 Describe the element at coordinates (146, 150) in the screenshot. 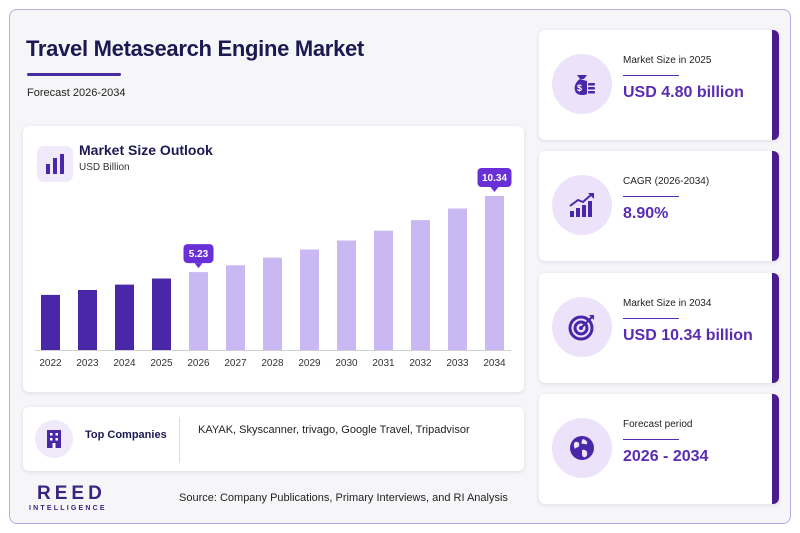

I see `chart-title: Market Size Outlook` at that location.